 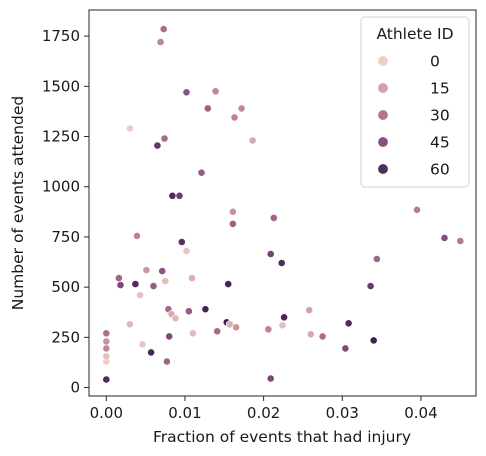 I want to click on y-tick-label: 750, so click(x=65, y=237).